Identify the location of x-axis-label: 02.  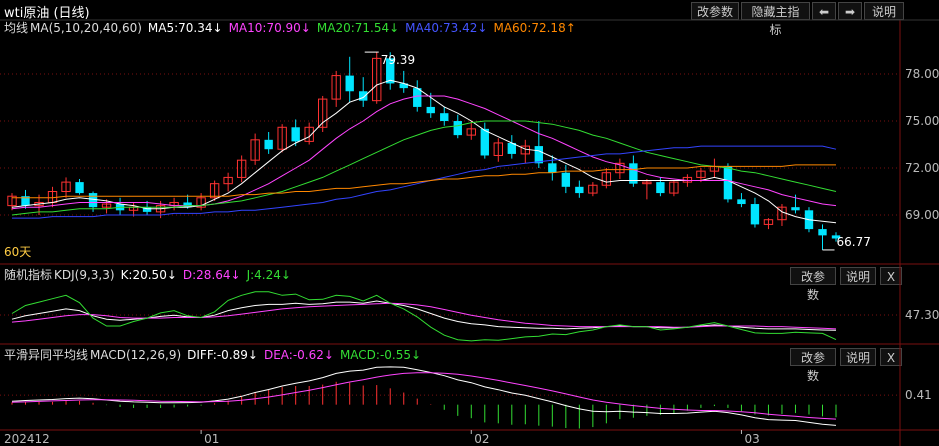
(481, 439).